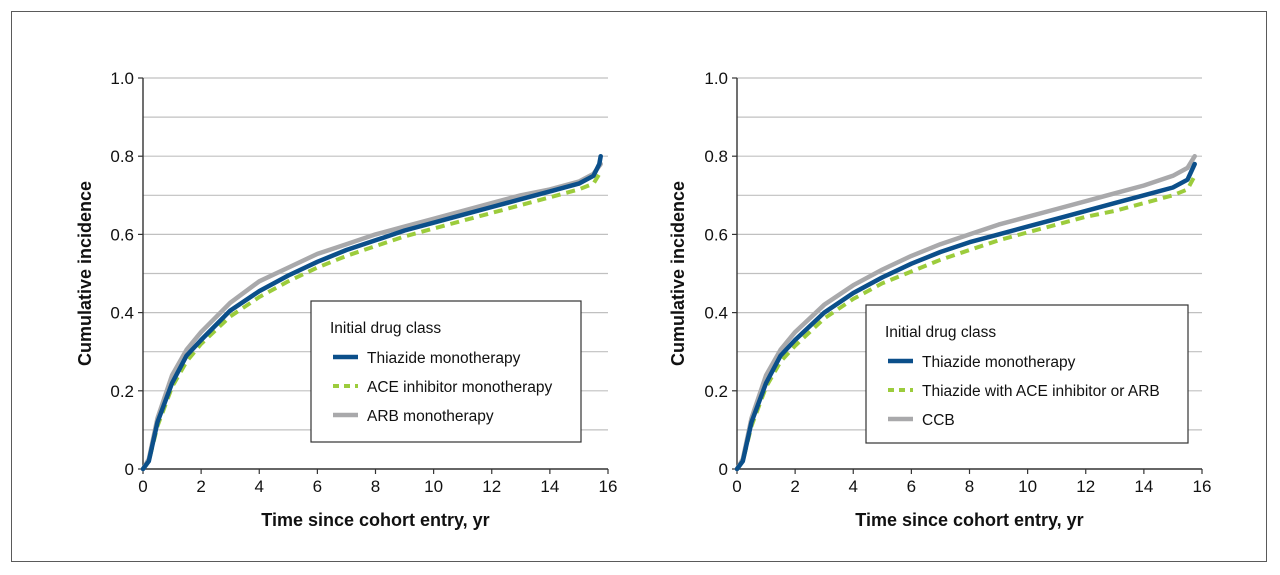 This screenshot has height=575, width=1280. What do you see at coordinates (122, 234) in the screenshot?
I see `chart-left-y-tick-label: 0.6` at bounding box center [122, 234].